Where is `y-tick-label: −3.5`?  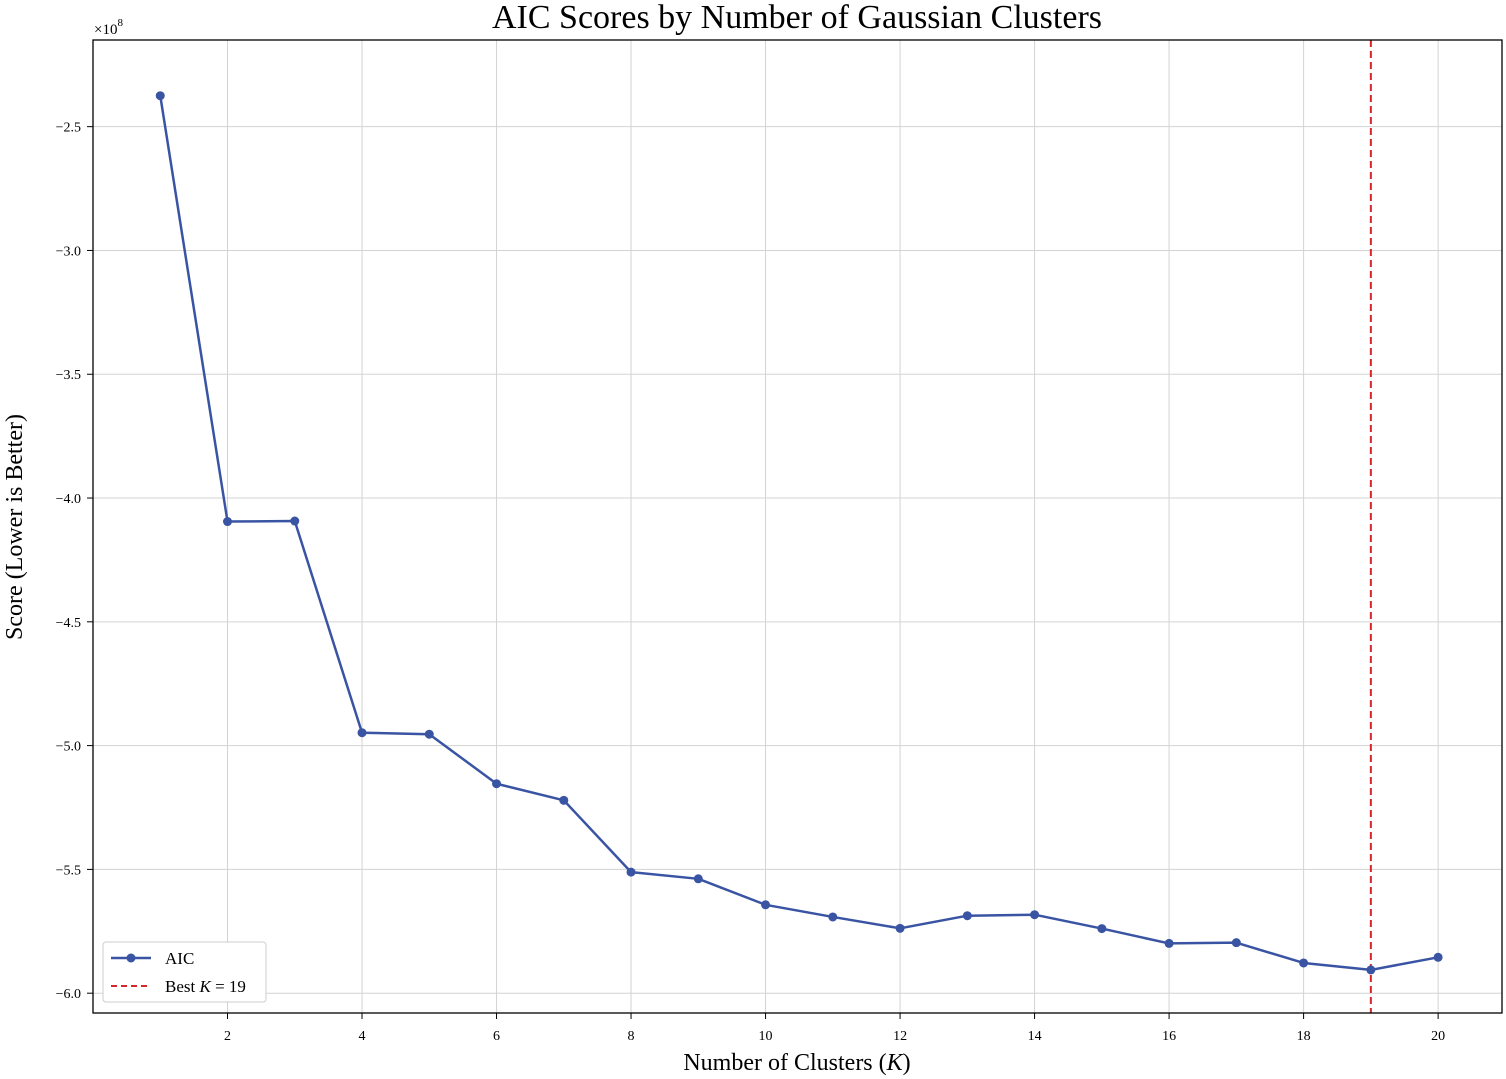
y-tick-label: −3.5 is located at coordinates (68, 375).